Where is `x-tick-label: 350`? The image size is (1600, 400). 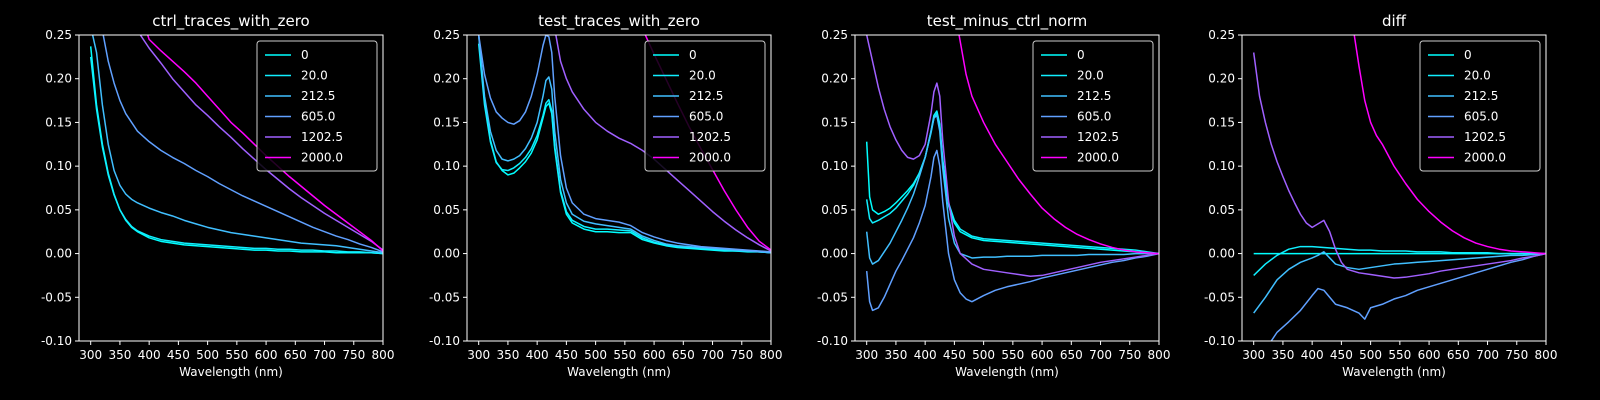
x-tick-label: 350 is located at coordinates (507, 355).